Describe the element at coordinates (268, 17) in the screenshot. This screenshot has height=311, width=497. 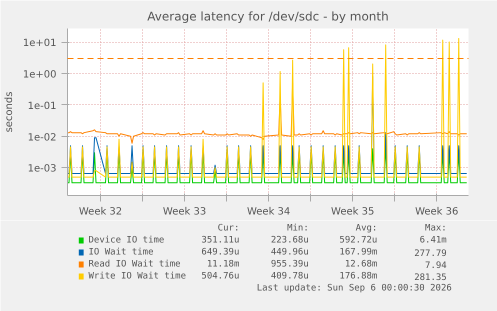
I see `chart-title: Average latency for /dev/sdc - by month` at that location.